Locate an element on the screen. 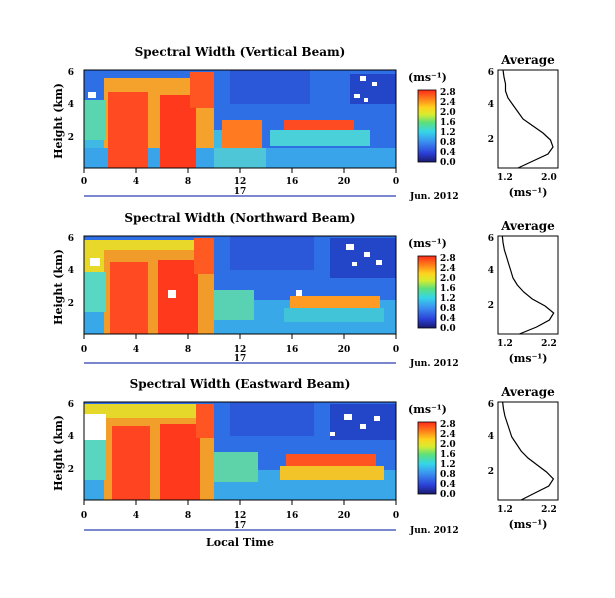 The image size is (615, 598). panel-title: Spectral Width (Vertical Beam) is located at coordinates (240, 52).